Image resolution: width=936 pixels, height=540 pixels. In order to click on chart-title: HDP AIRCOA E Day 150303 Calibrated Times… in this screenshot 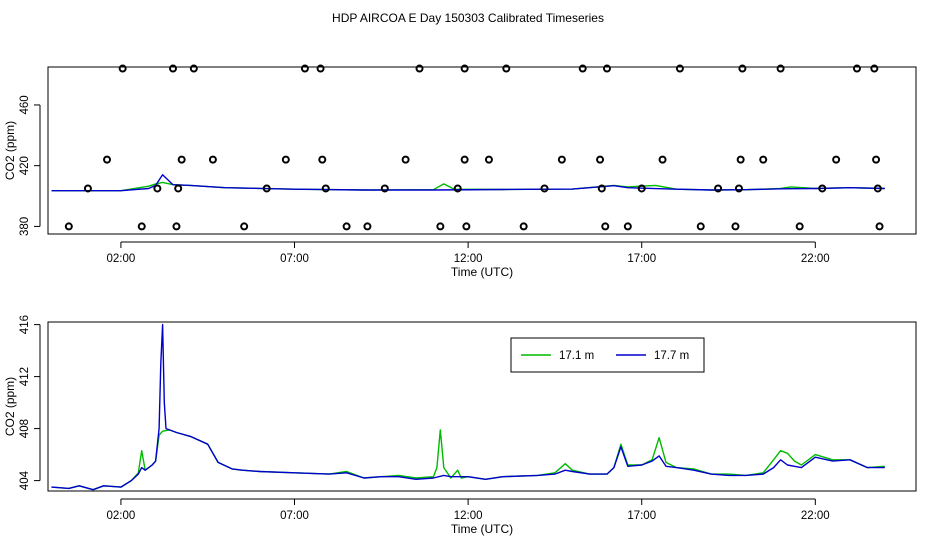, I will do `click(468, 18)`.